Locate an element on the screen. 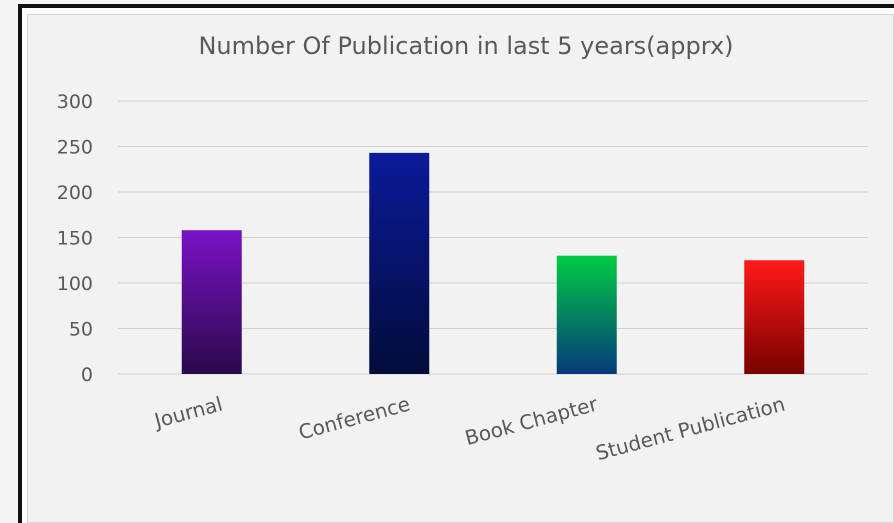  y-tick-label: 50 is located at coordinates (81, 330).